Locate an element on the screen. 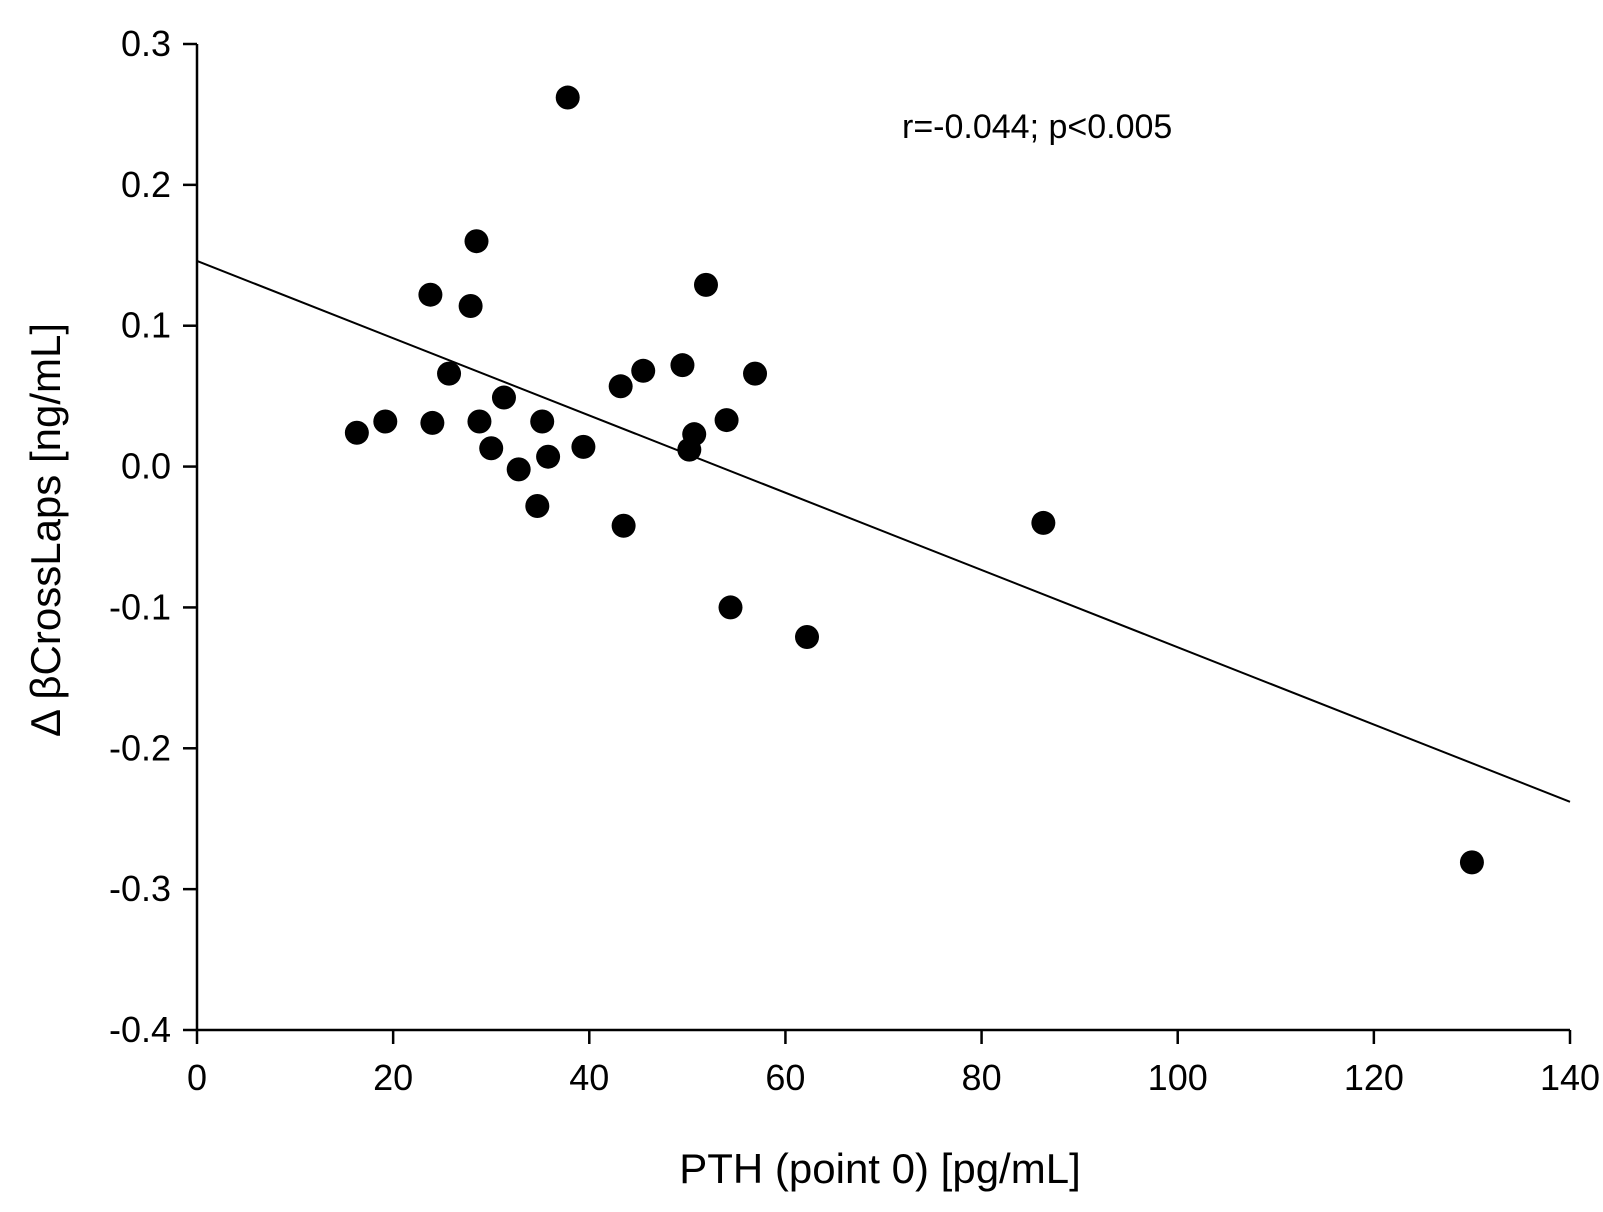  correlation-annotation: r=-0.044; p<0.005 is located at coordinates (1037, 127).